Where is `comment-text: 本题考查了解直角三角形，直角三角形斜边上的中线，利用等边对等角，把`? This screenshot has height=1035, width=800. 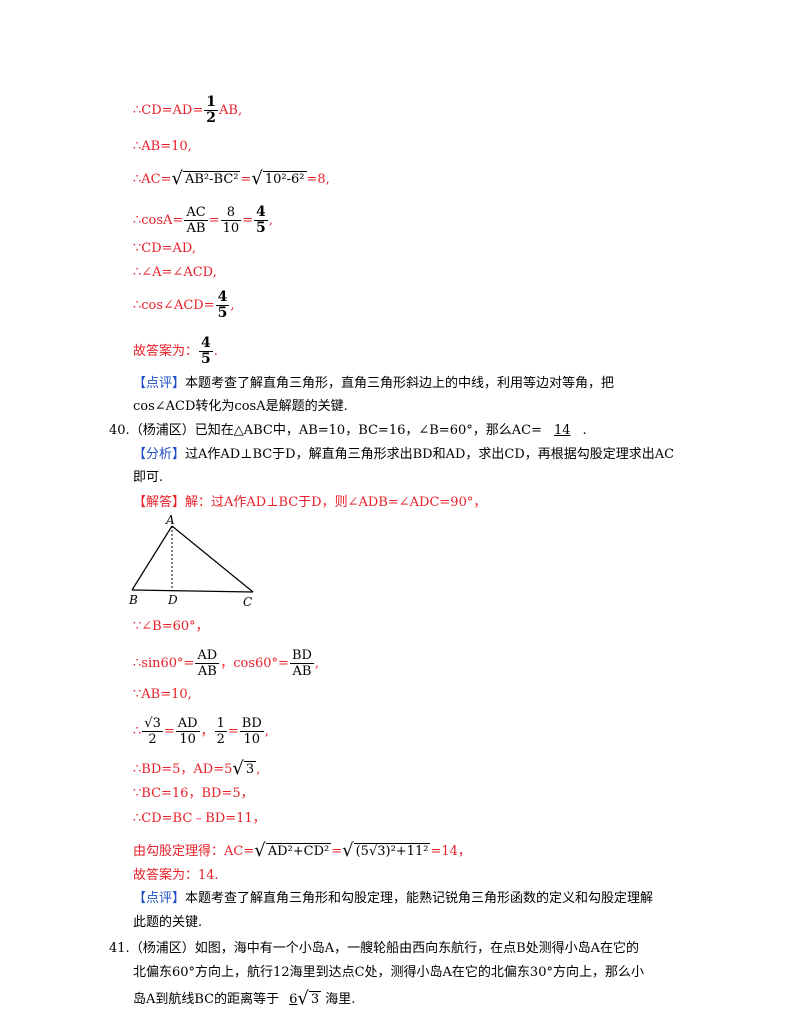 comment-text: 本题考查了解直角三角形，直角三角形斜边上的中线，利用等边对等角，把 is located at coordinates (400, 383).